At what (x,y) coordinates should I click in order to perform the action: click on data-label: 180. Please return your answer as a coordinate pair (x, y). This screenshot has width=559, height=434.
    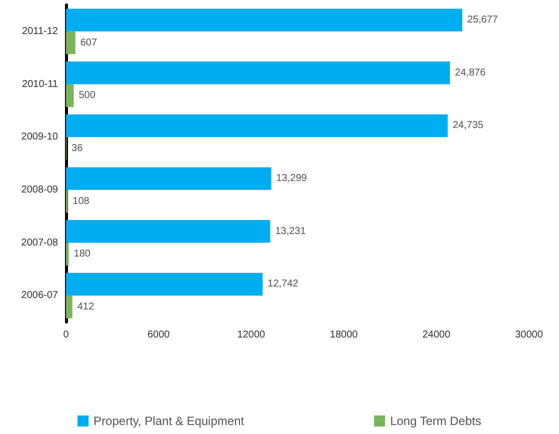
    Looking at the image, I should click on (82, 254).